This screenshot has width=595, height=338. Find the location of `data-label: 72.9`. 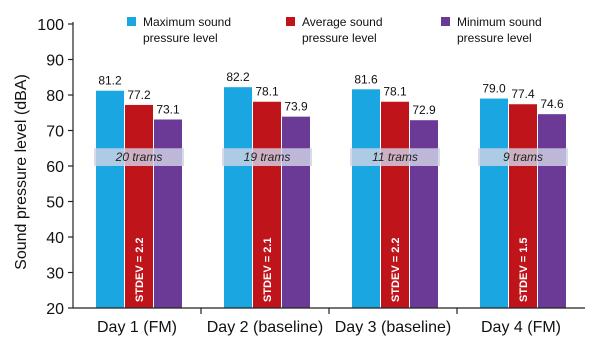

data-label: 72.9 is located at coordinates (424, 110).